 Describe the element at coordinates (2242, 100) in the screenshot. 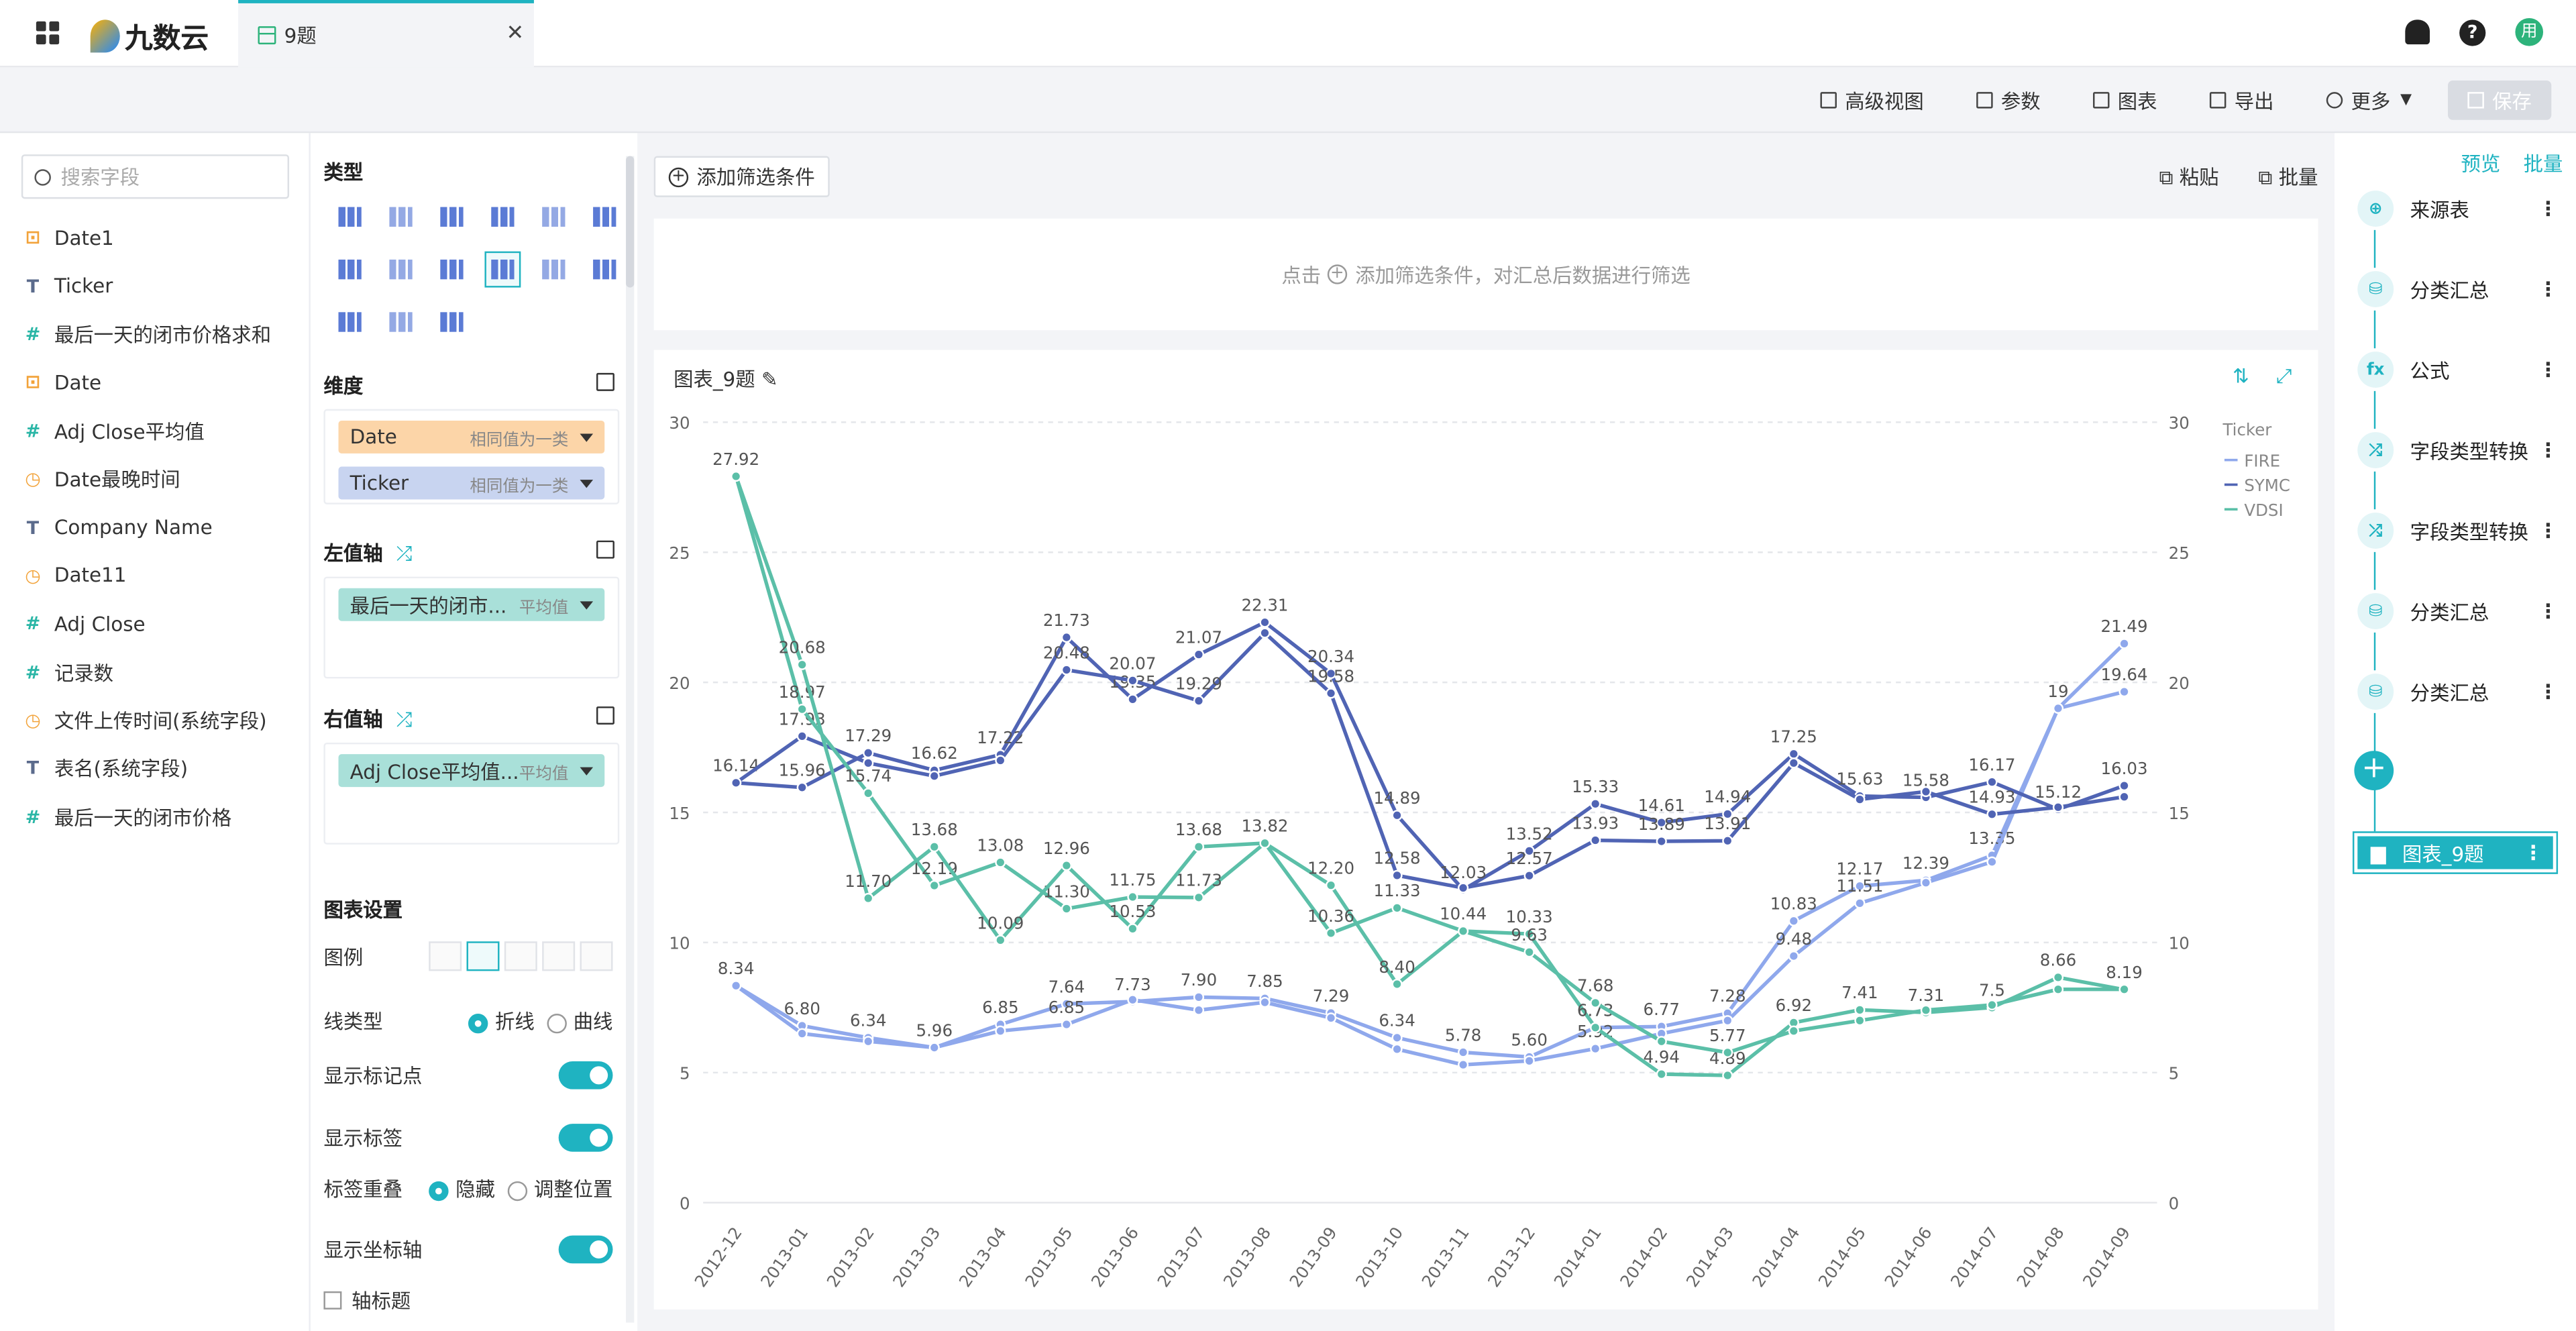

I see `export-button: 导出` at that location.